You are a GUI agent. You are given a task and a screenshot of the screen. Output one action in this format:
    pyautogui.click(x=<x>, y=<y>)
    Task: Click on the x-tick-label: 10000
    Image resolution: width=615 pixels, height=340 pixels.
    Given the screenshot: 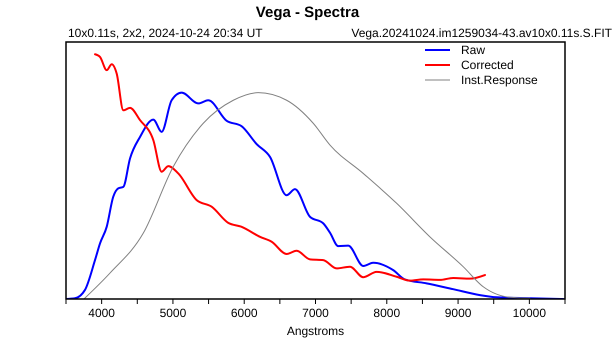 What is the action you would take?
    pyautogui.click(x=529, y=313)
    